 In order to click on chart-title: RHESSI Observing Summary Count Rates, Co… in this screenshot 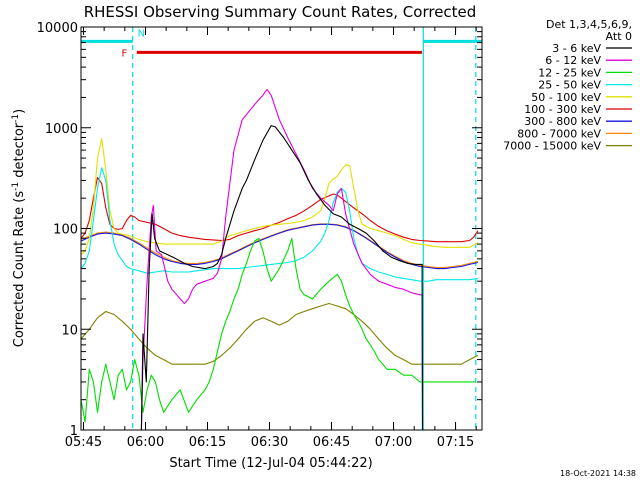, I will do `click(280, 12)`.